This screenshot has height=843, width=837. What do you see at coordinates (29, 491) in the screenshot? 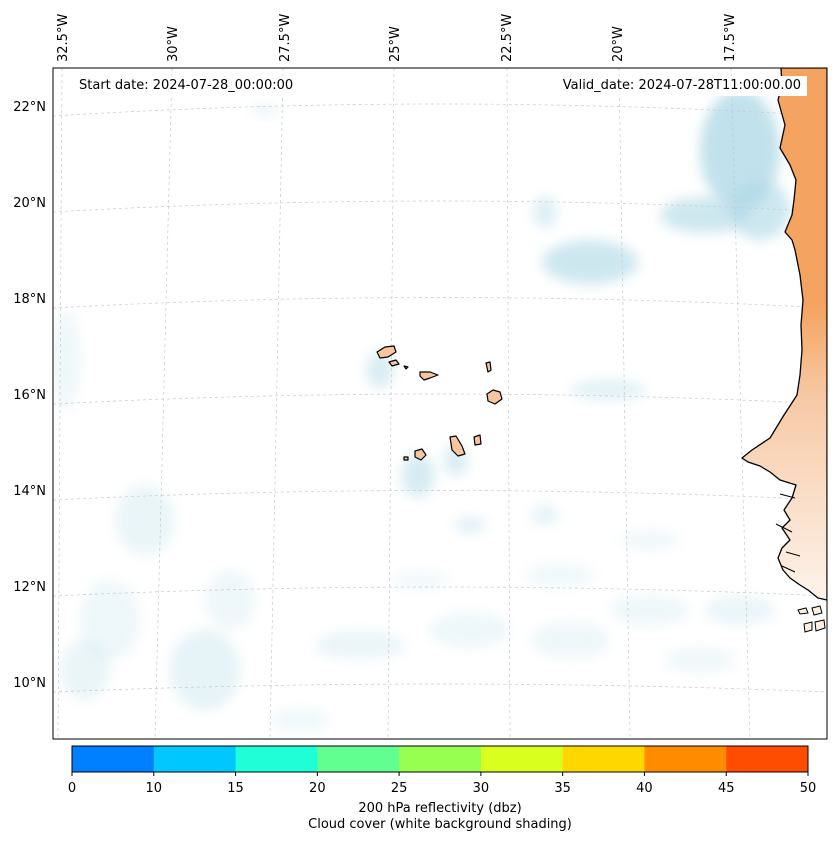
I see `lat-label: 14°N` at bounding box center [29, 491].